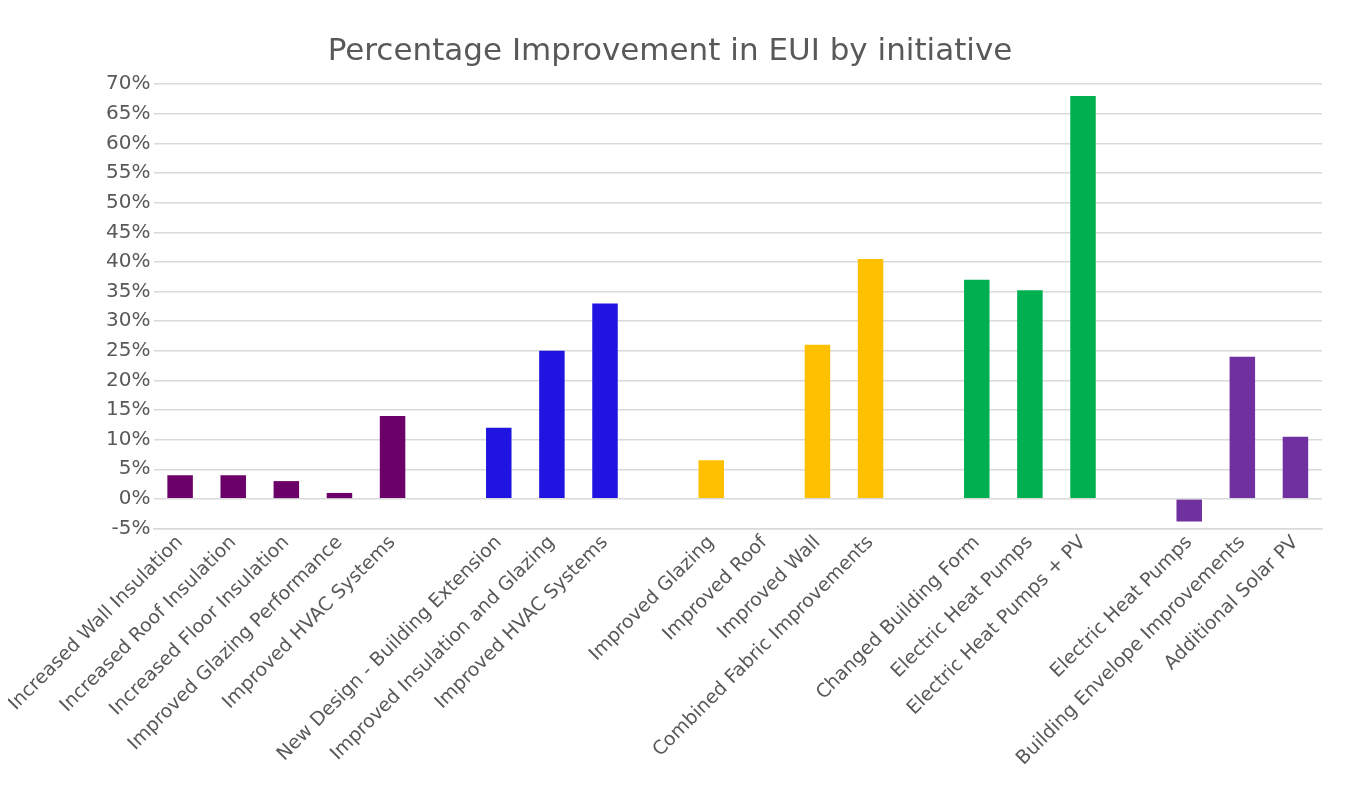  What do you see at coordinates (128, 112) in the screenshot?
I see `y-tick-label: 65%` at bounding box center [128, 112].